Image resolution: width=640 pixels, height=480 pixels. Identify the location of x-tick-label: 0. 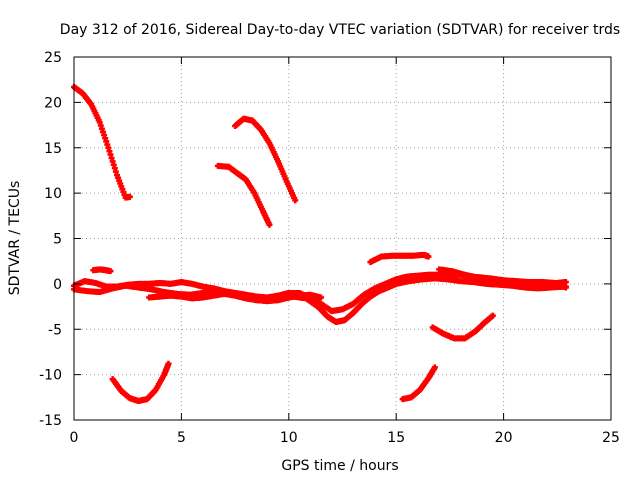
(74, 438).